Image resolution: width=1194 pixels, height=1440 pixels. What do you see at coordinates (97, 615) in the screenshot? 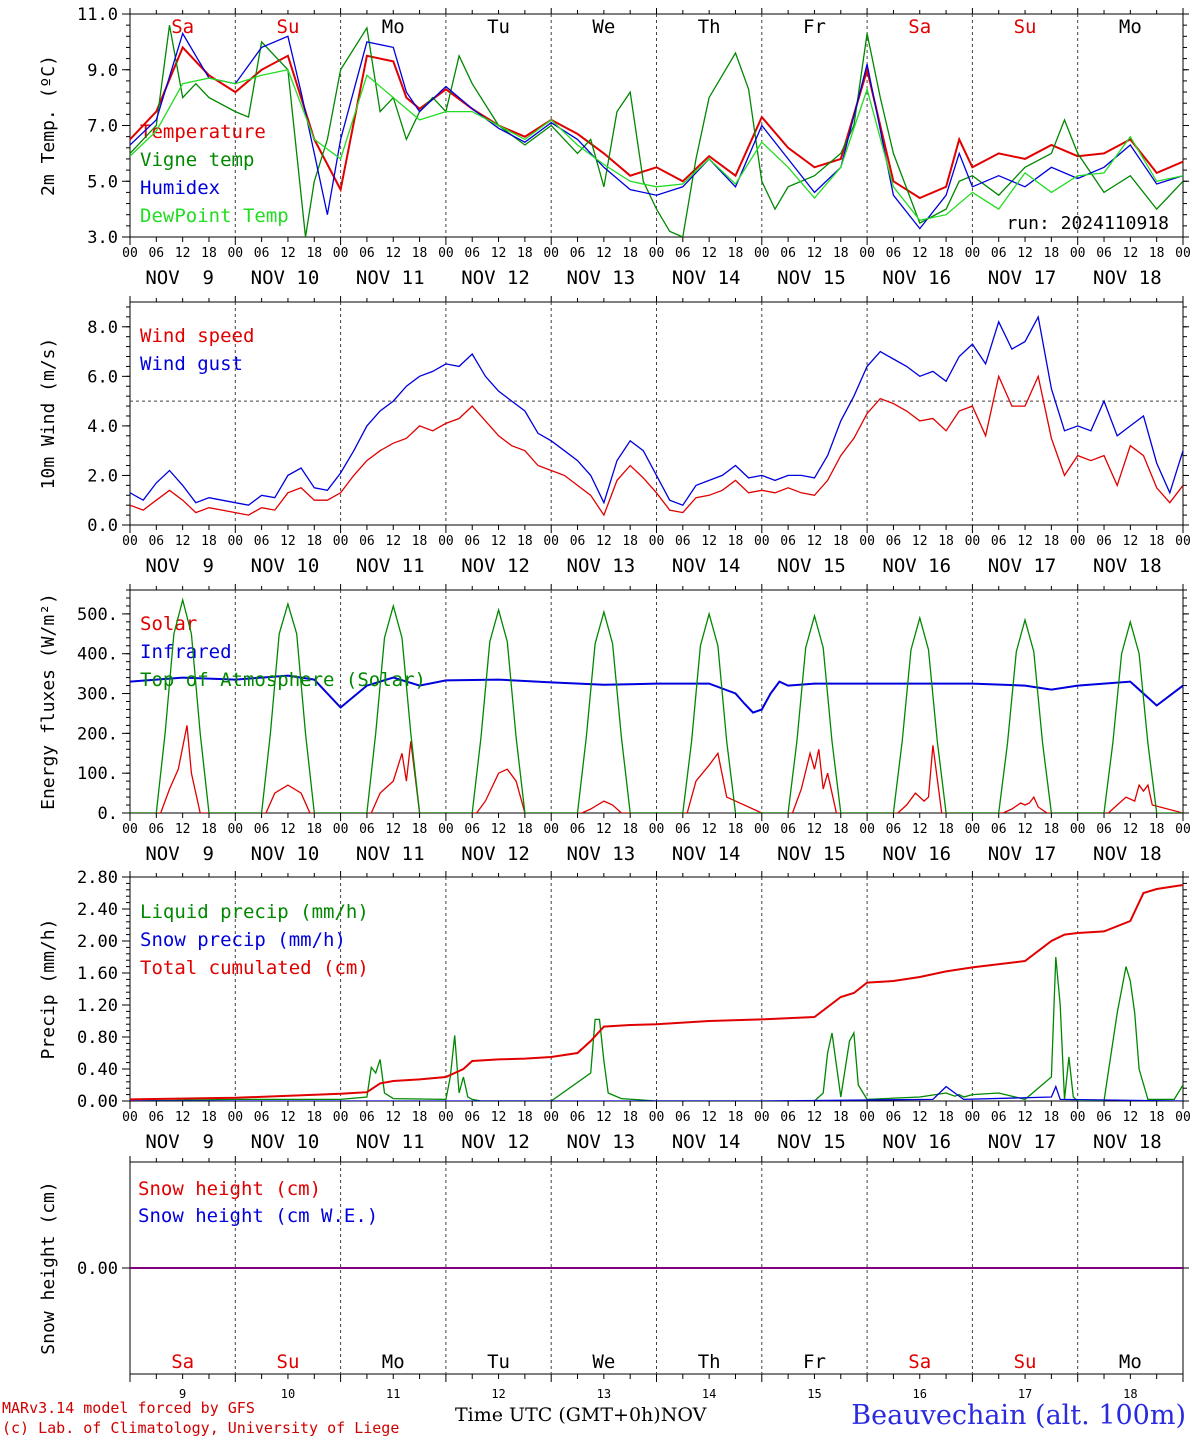
I see `y-tick-label: 500.` at bounding box center [97, 615].